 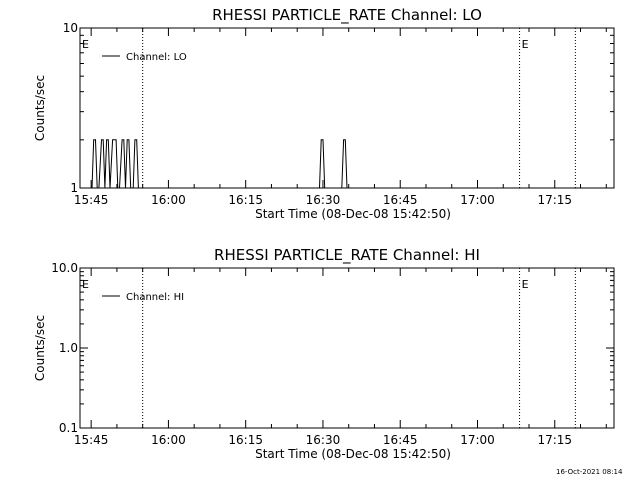 I want to click on chart-title: RHESSI PARTICLE_RATE Channel: LO, so click(x=347, y=15).